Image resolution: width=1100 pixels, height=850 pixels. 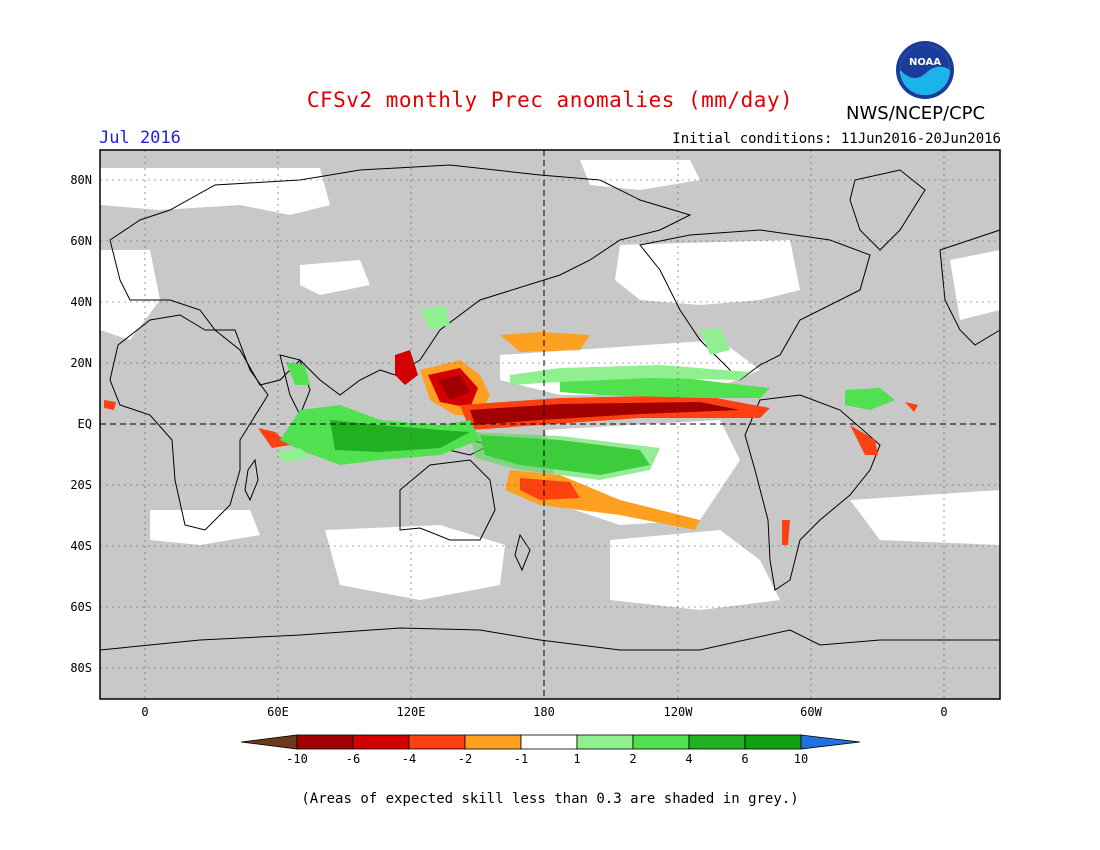 I want to click on dry-anomaly-south-pacific-core, so click(x=550, y=489).